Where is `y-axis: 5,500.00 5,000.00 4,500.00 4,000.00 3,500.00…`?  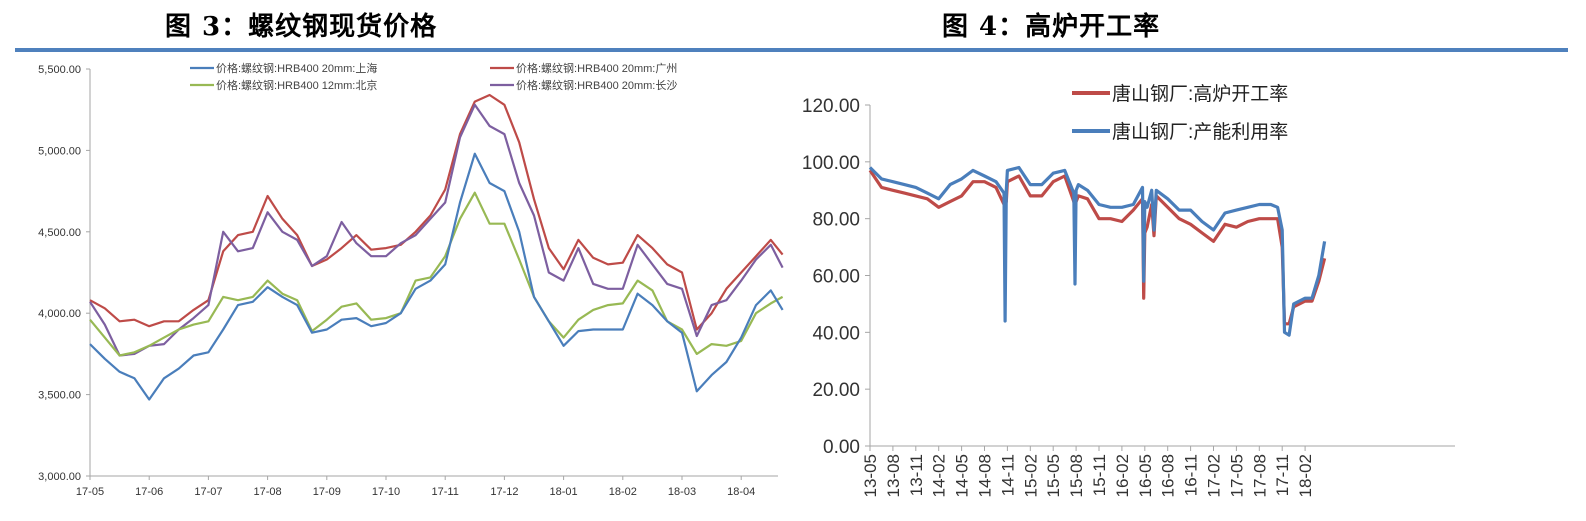 y-axis: 5,500.00 5,000.00 4,500.00 4,000.00 3,500.00… is located at coordinates (64, 273).